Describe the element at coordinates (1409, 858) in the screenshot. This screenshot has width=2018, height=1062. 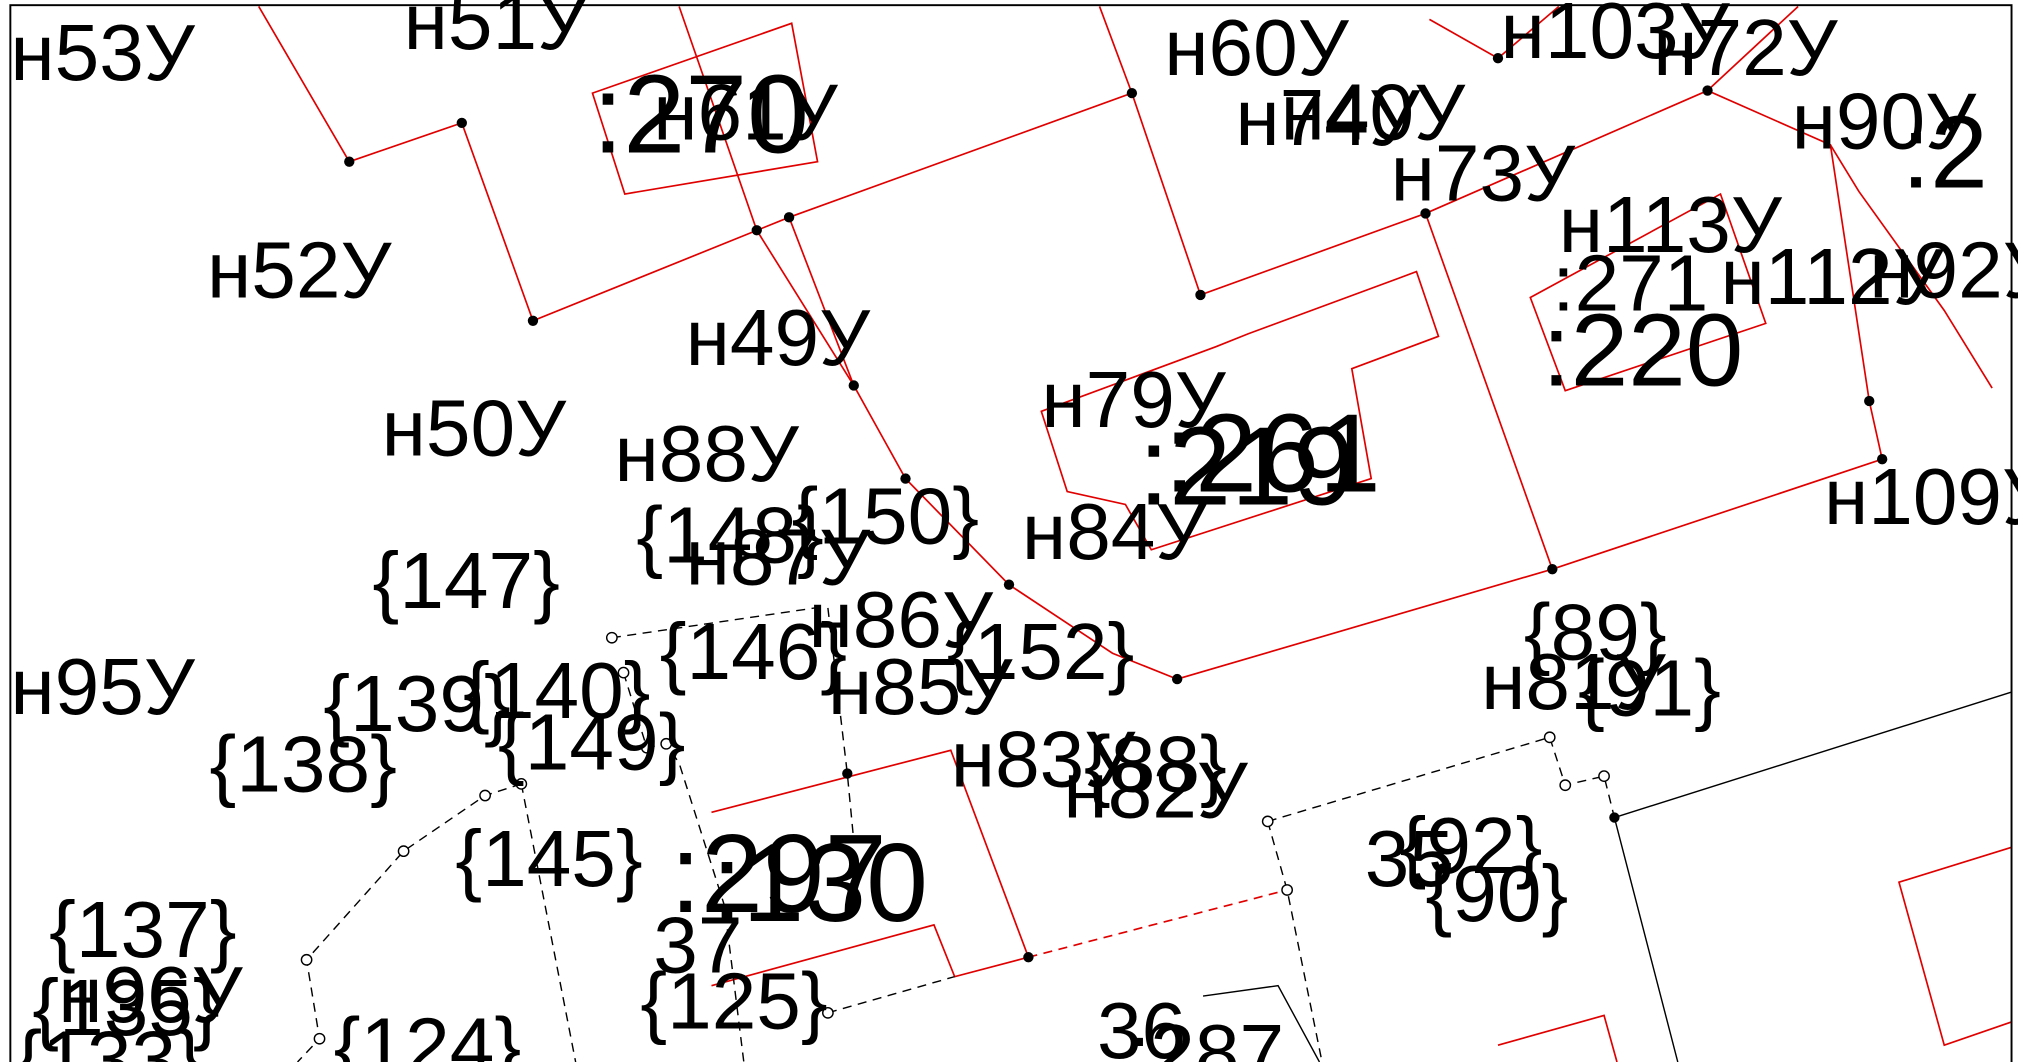
I see `parcel-label: 35` at that location.